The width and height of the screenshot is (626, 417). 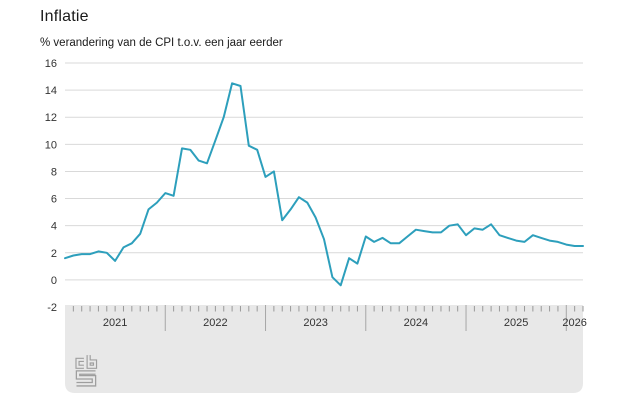 I want to click on x-axis-year-label: 2026, so click(x=574, y=323).